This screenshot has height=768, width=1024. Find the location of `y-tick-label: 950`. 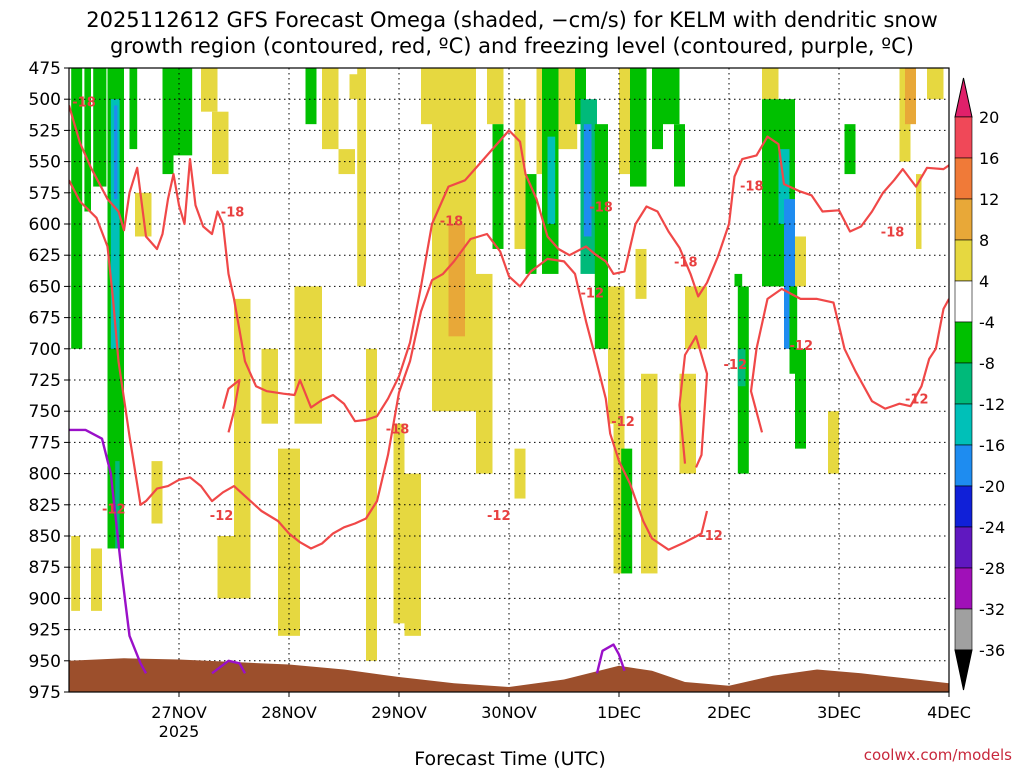

y-tick-label: 950 is located at coordinates (45, 662).